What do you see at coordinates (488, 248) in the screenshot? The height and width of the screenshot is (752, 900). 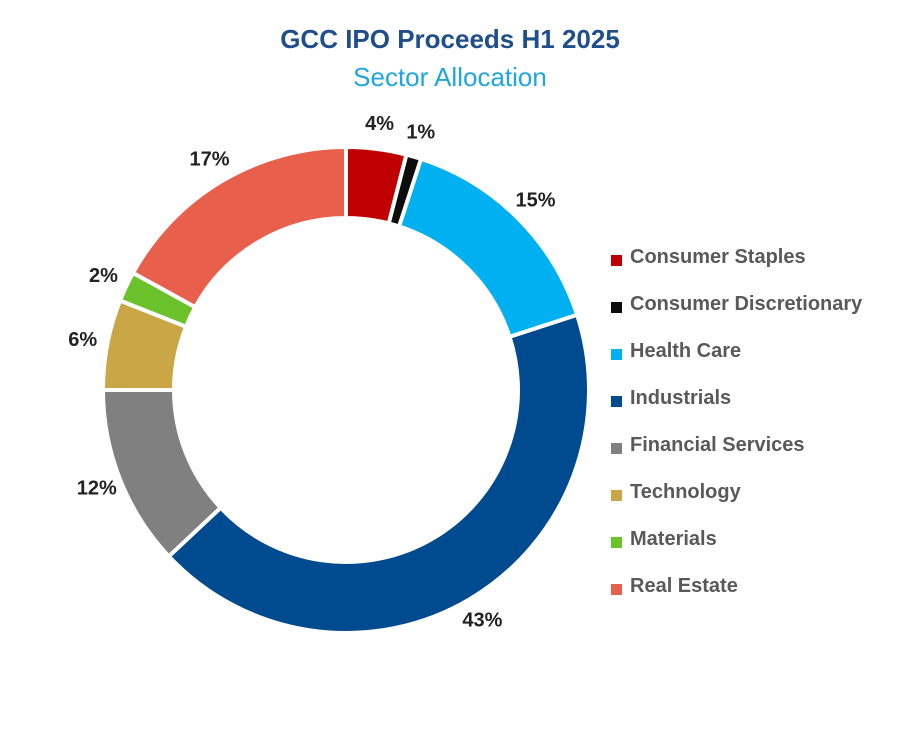 I see `donut-slice-health-care` at bounding box center [488, 248].